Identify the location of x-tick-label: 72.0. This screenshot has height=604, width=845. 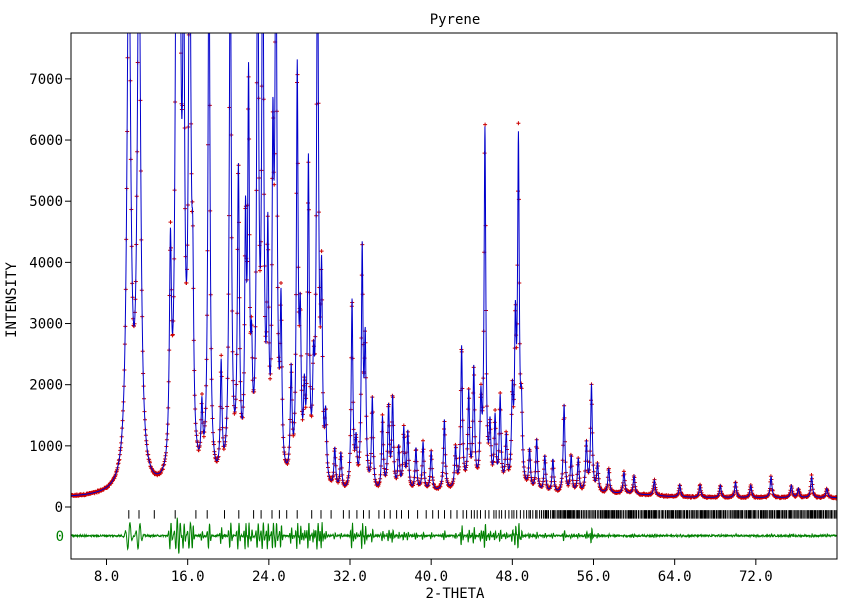
(756, 577).